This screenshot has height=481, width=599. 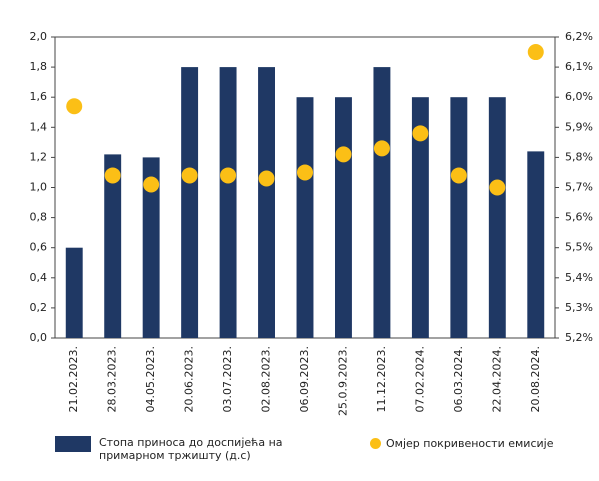 I want to click on x-tick-label: 28.03.2023., so click(x=112, y=379).